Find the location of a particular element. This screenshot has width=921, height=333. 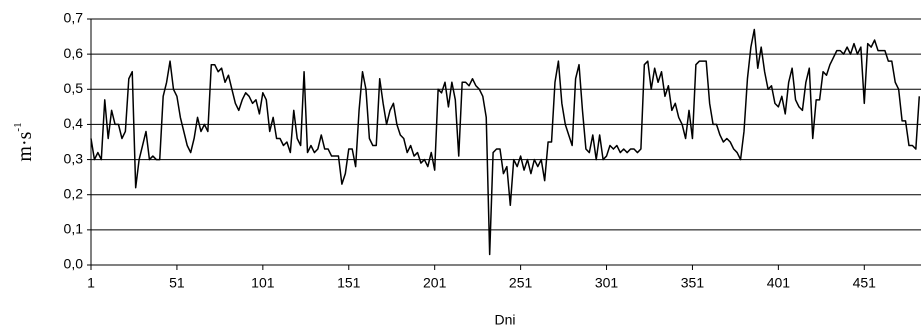

x-tick-label: 401 is located at coordinates (779, 283).